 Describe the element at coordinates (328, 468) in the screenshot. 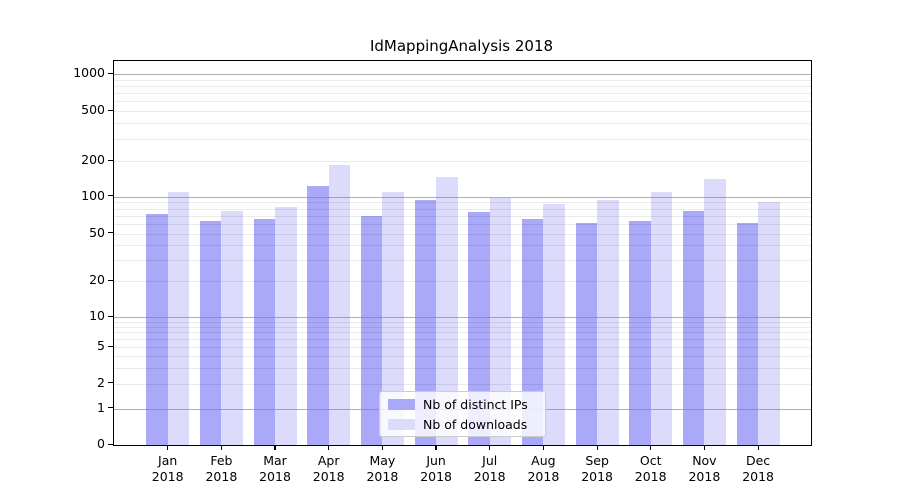

I see `x-tick-label: Apr 2018` at that location.